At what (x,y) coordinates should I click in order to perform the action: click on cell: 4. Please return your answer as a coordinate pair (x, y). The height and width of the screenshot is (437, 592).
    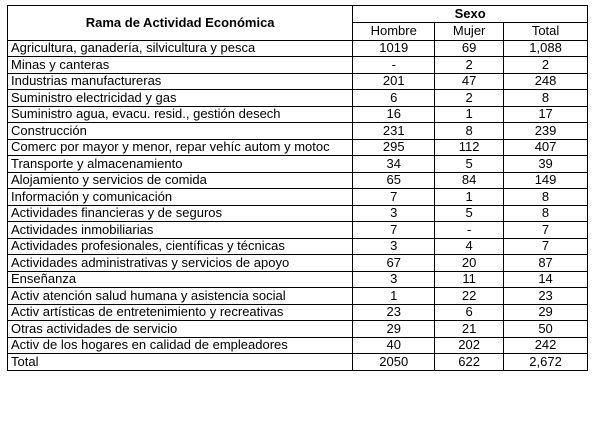
    Looking at the image, I should click on (469, 246).